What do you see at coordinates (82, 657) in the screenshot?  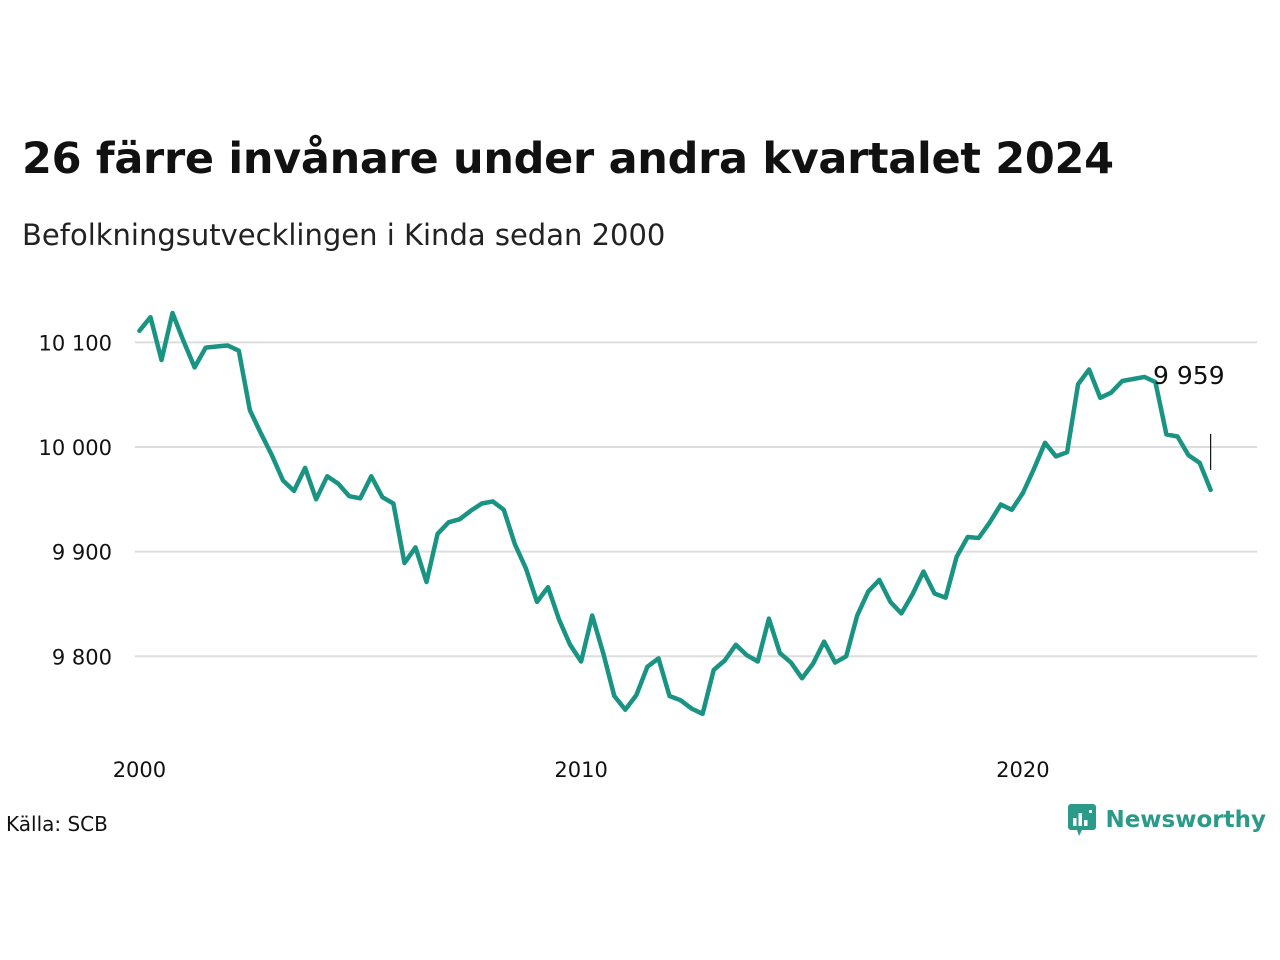 I see `y-tick-label: 9 800` at bounding box center [82, 657].